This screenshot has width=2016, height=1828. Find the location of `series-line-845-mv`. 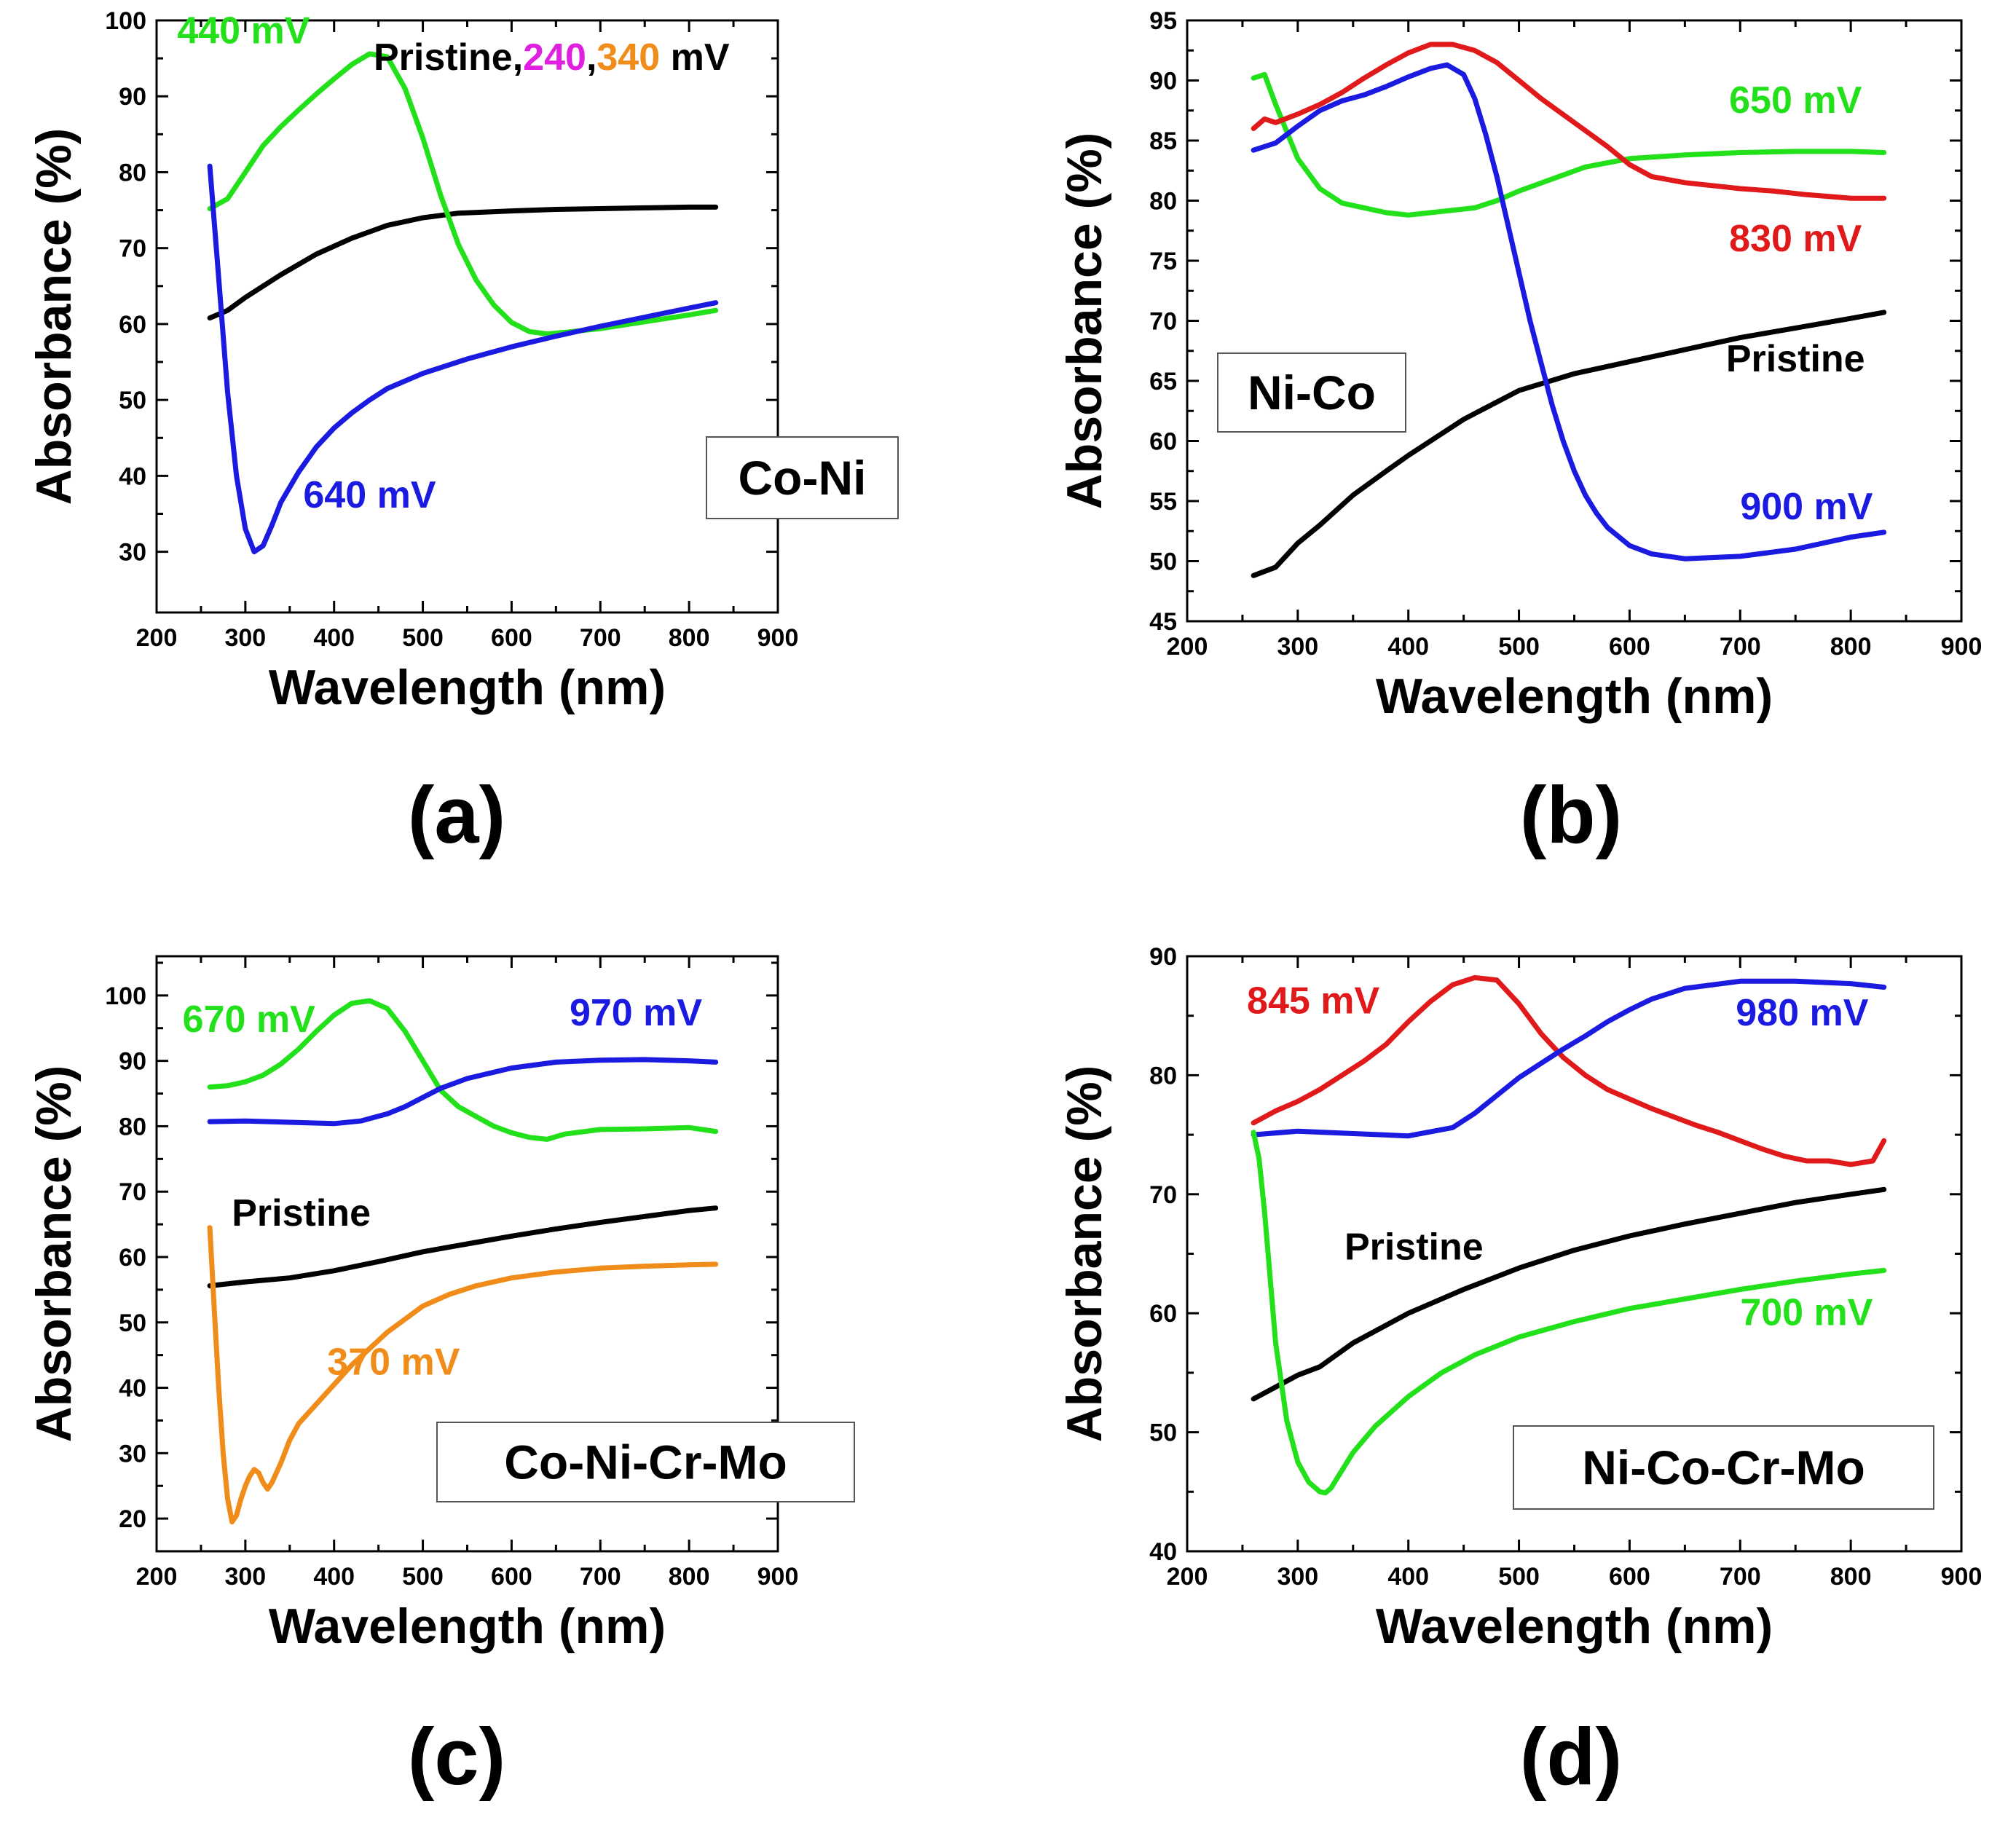

series-line-845-mv is located at coordinates (1569, 1070).